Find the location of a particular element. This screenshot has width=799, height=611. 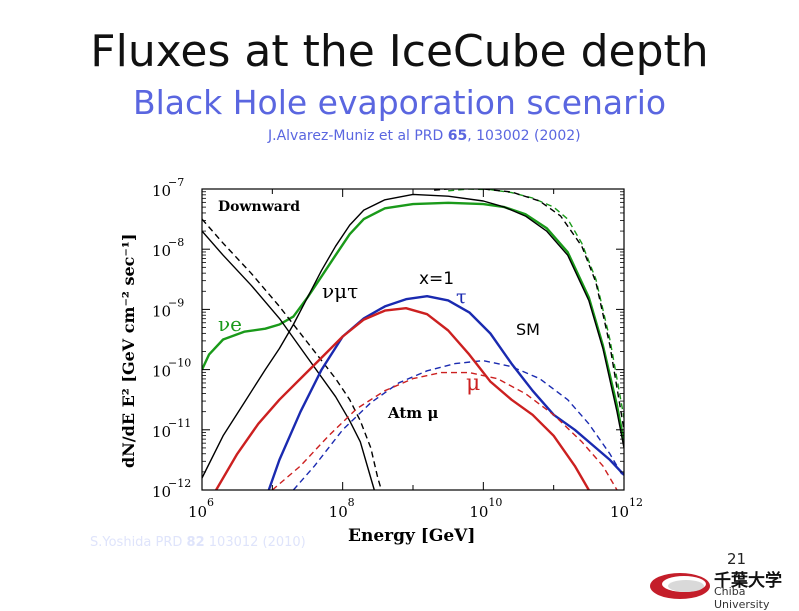

annotation-atm-mu: Atm μ is located at coordinates (412, 413).